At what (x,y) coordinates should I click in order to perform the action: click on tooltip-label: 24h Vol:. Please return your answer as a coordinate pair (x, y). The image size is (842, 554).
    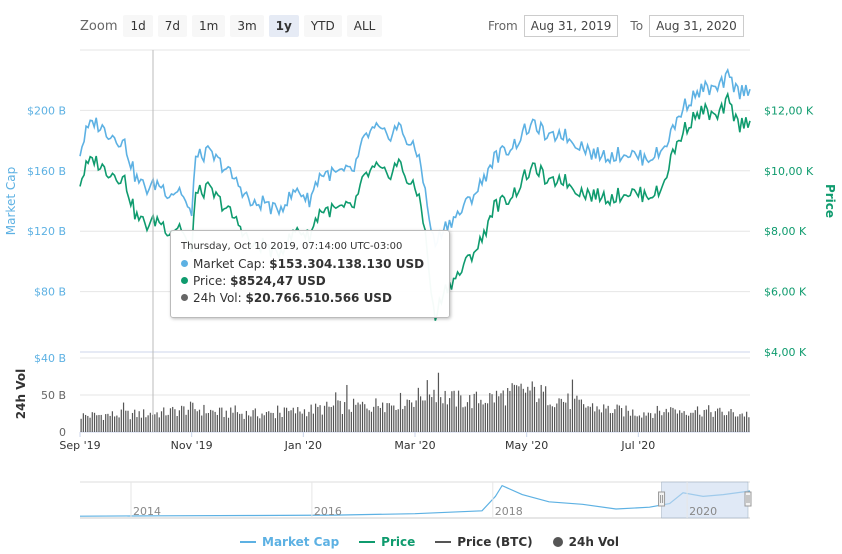
    Looking at the image, I should click on (217, 298).